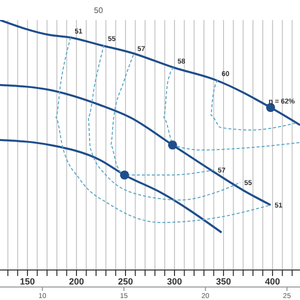 Image resolution: width=300 pixels, height=300 pixels. Describe the element at coordinates (126, 281) in the screenshot. I see `x-tick-label: 250` at that location.